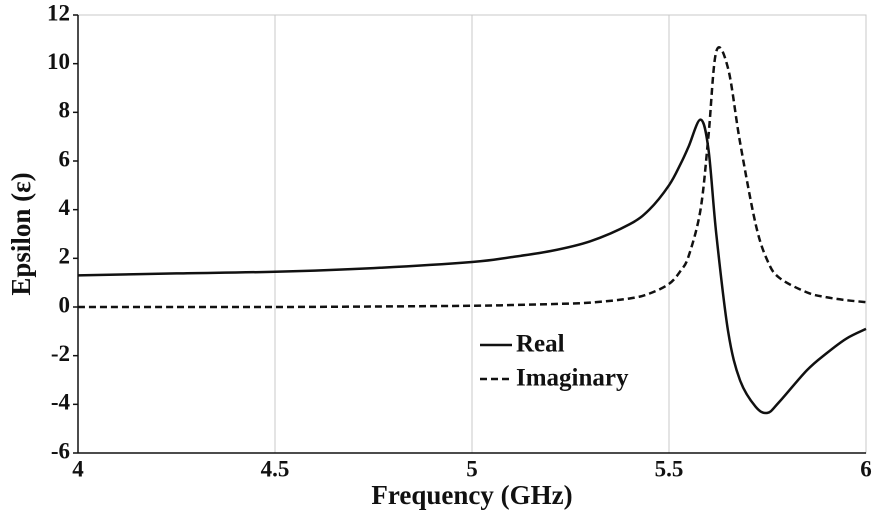  Describe the element at coordinates (65, 110) in the screenshot. I see `y-tick-label: 8` at that location.